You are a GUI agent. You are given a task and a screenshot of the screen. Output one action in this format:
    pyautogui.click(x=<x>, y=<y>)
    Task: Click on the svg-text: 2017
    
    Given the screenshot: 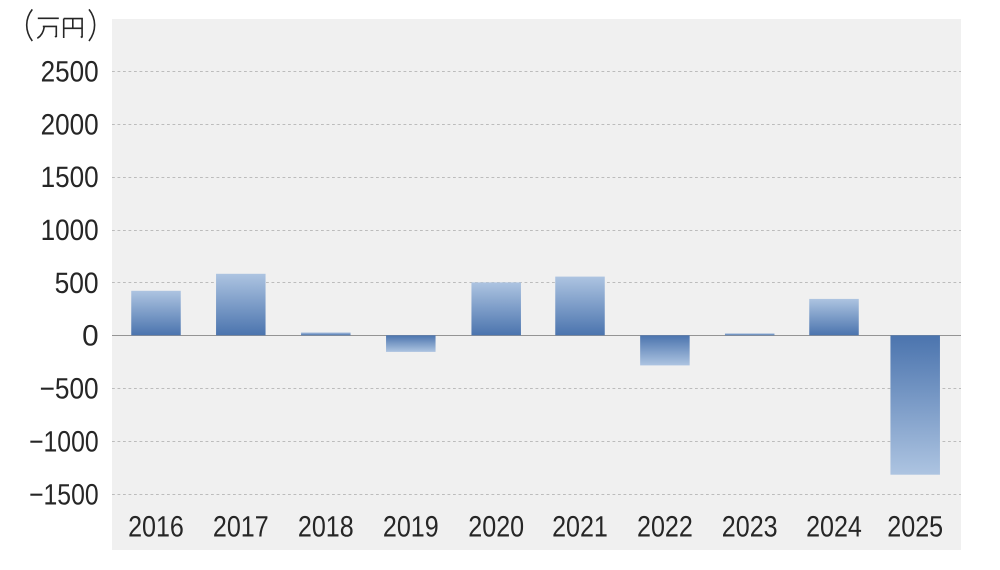 What is the action you would take?
    pyautogui.click(x=241, y=526)
    